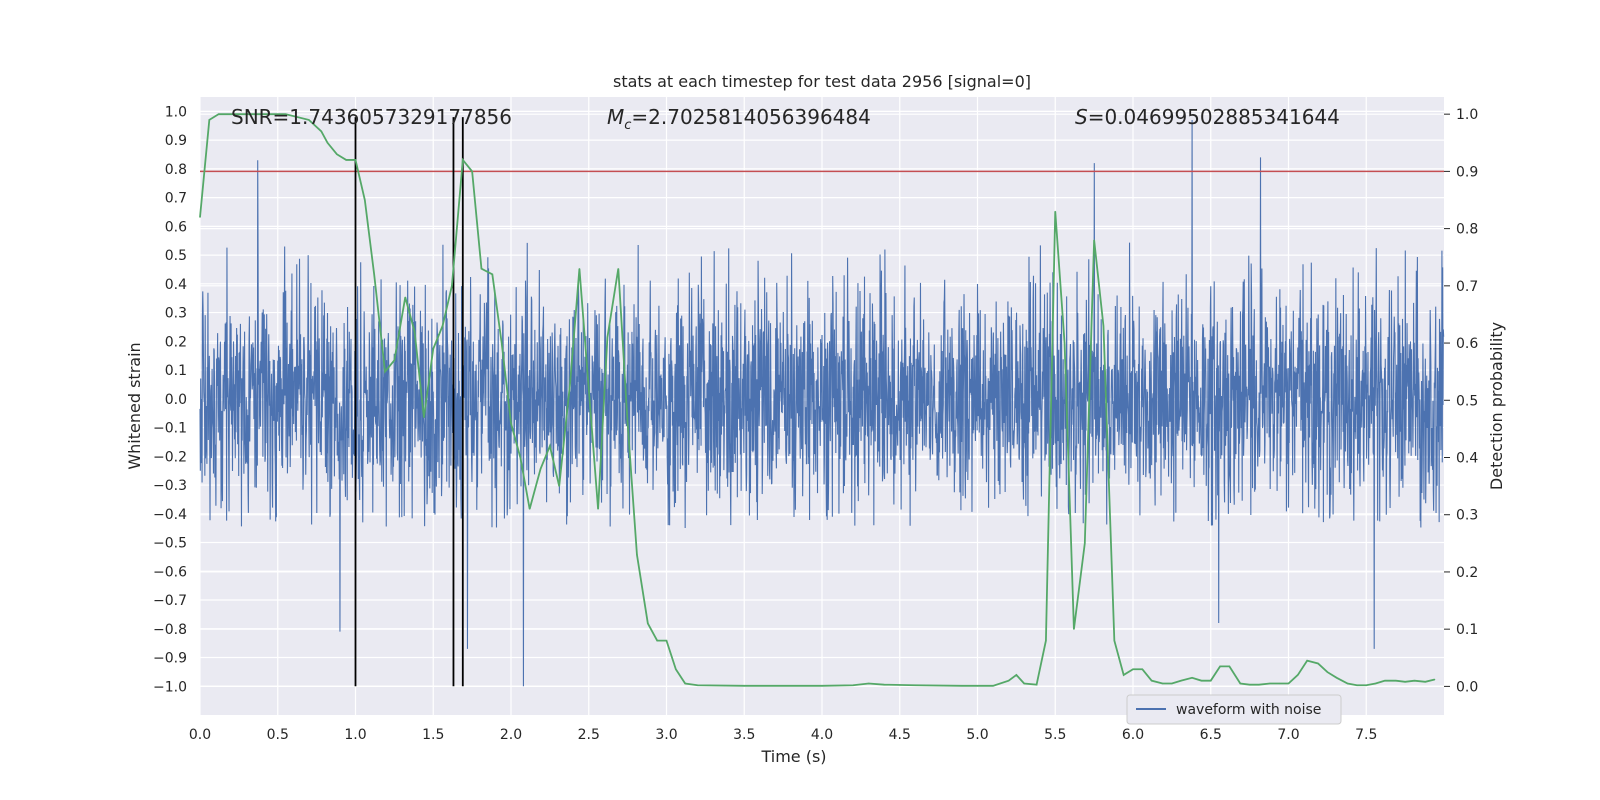 The width and height of the screenshot is (1600, 800). What do you see at coordinates (1467, 287) in the screenshot?
I see `y2-tick-label: 0.7` at bounding box center [1467, 287].